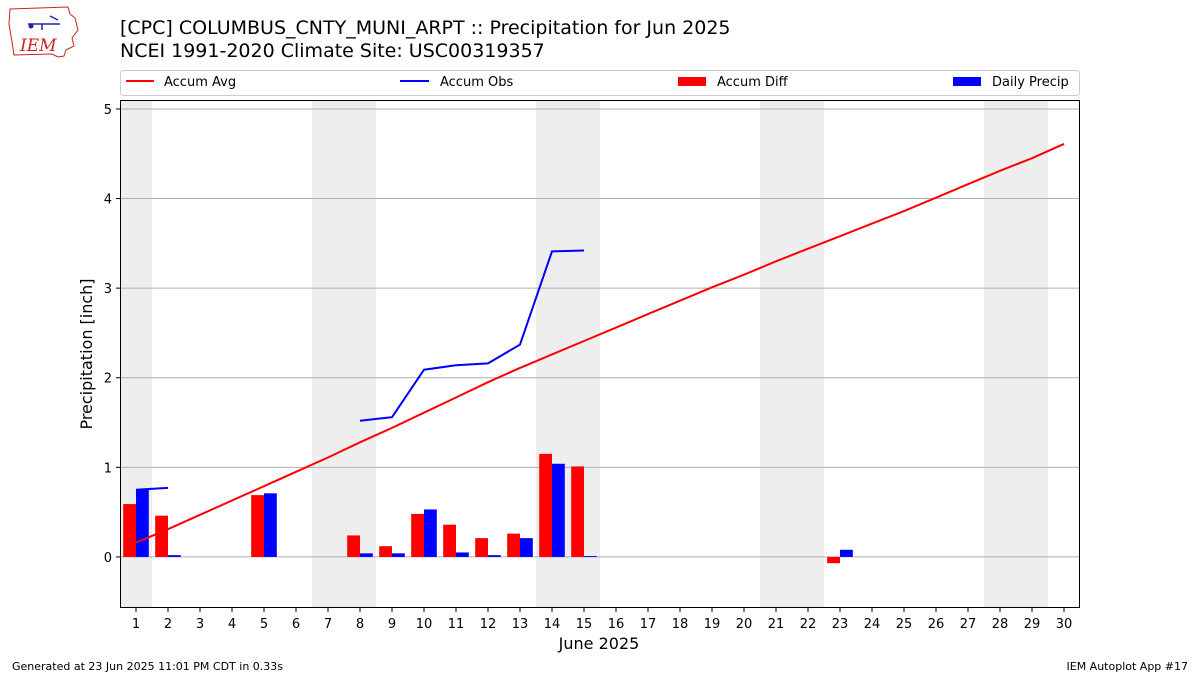 The width and height of the screenshot is (1200, 675). I want to click on x-tick-label-2: 2, so click(168, 624).